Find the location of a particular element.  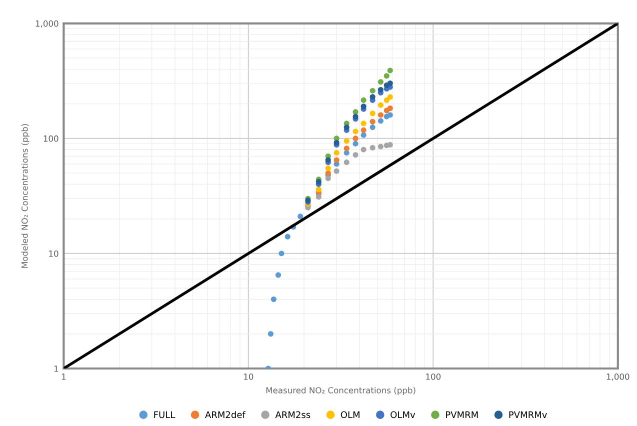

legend-label: FULL is located at coordinates (165, 414).